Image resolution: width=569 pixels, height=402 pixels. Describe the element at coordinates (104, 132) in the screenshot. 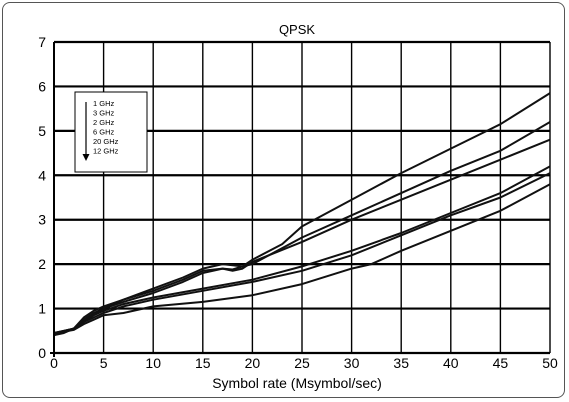

I see `legend-entry: 6 GHz` at that location.